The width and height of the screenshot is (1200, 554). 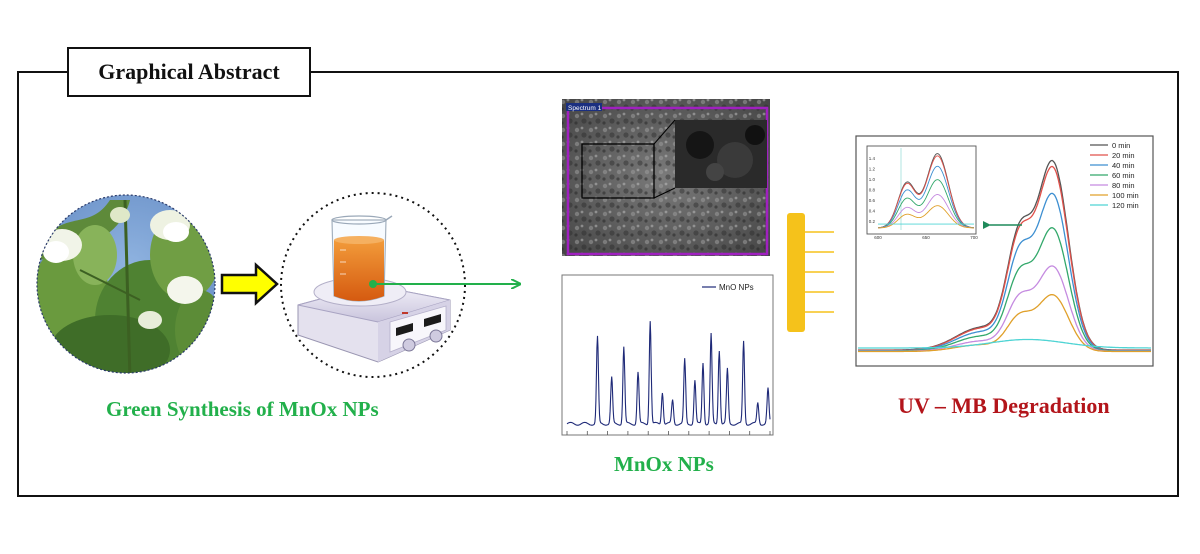 I want to click on sem-label: Spectrum 1, so click(x=585, y=108).